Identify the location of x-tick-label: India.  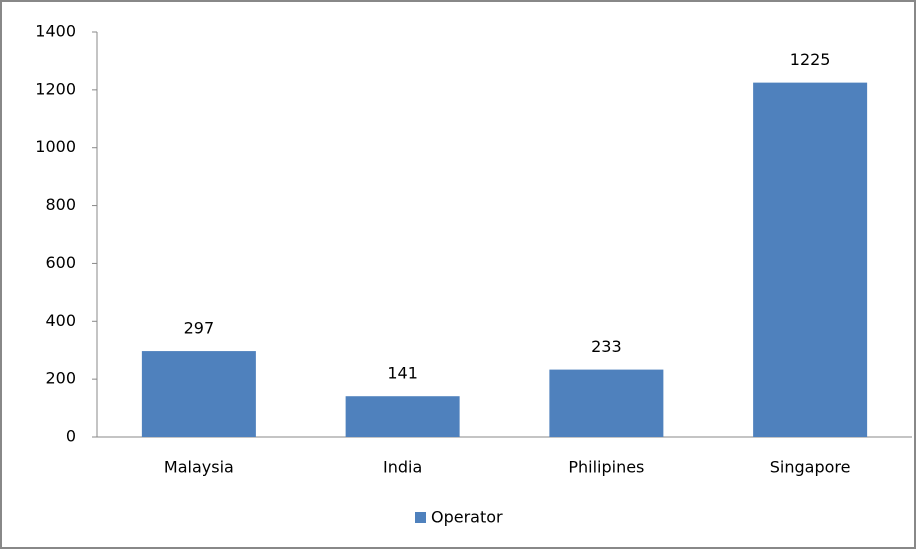
(402, 467).